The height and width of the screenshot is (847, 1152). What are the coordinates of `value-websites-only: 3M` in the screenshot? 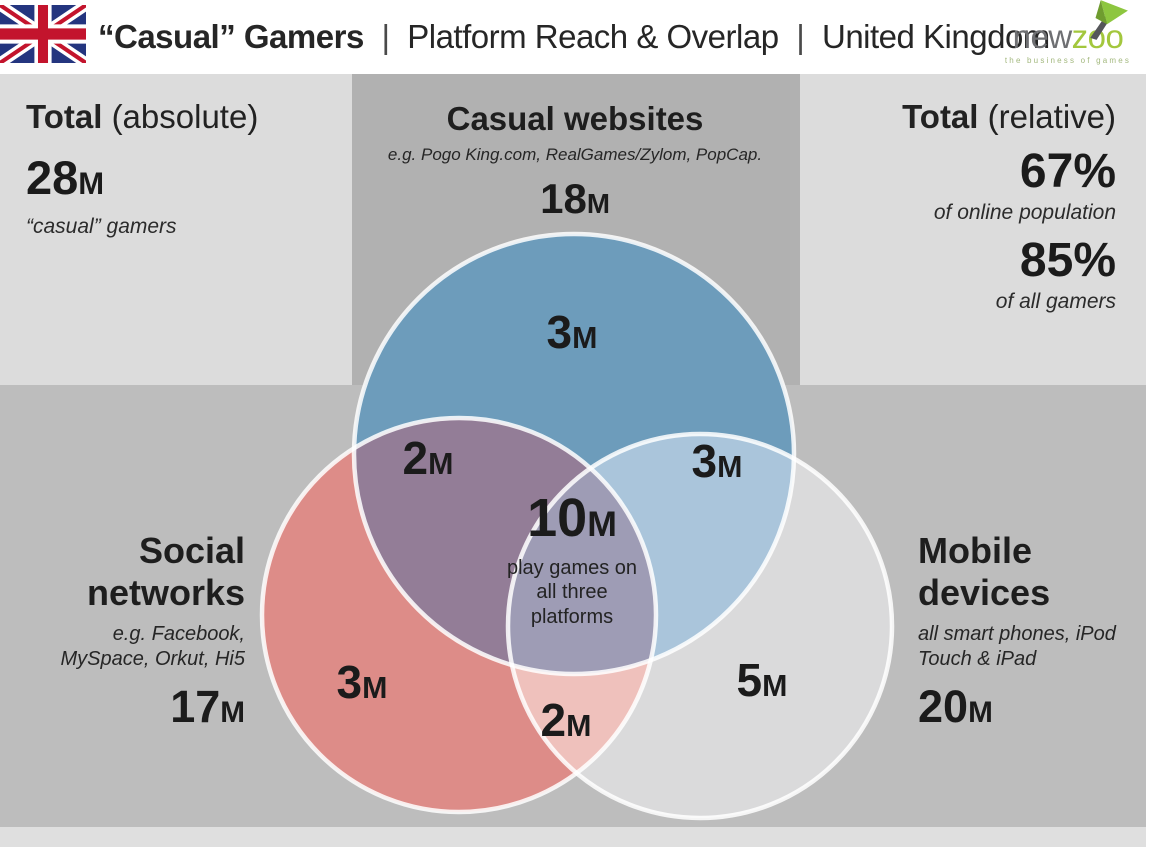 It's located at (572, 332).